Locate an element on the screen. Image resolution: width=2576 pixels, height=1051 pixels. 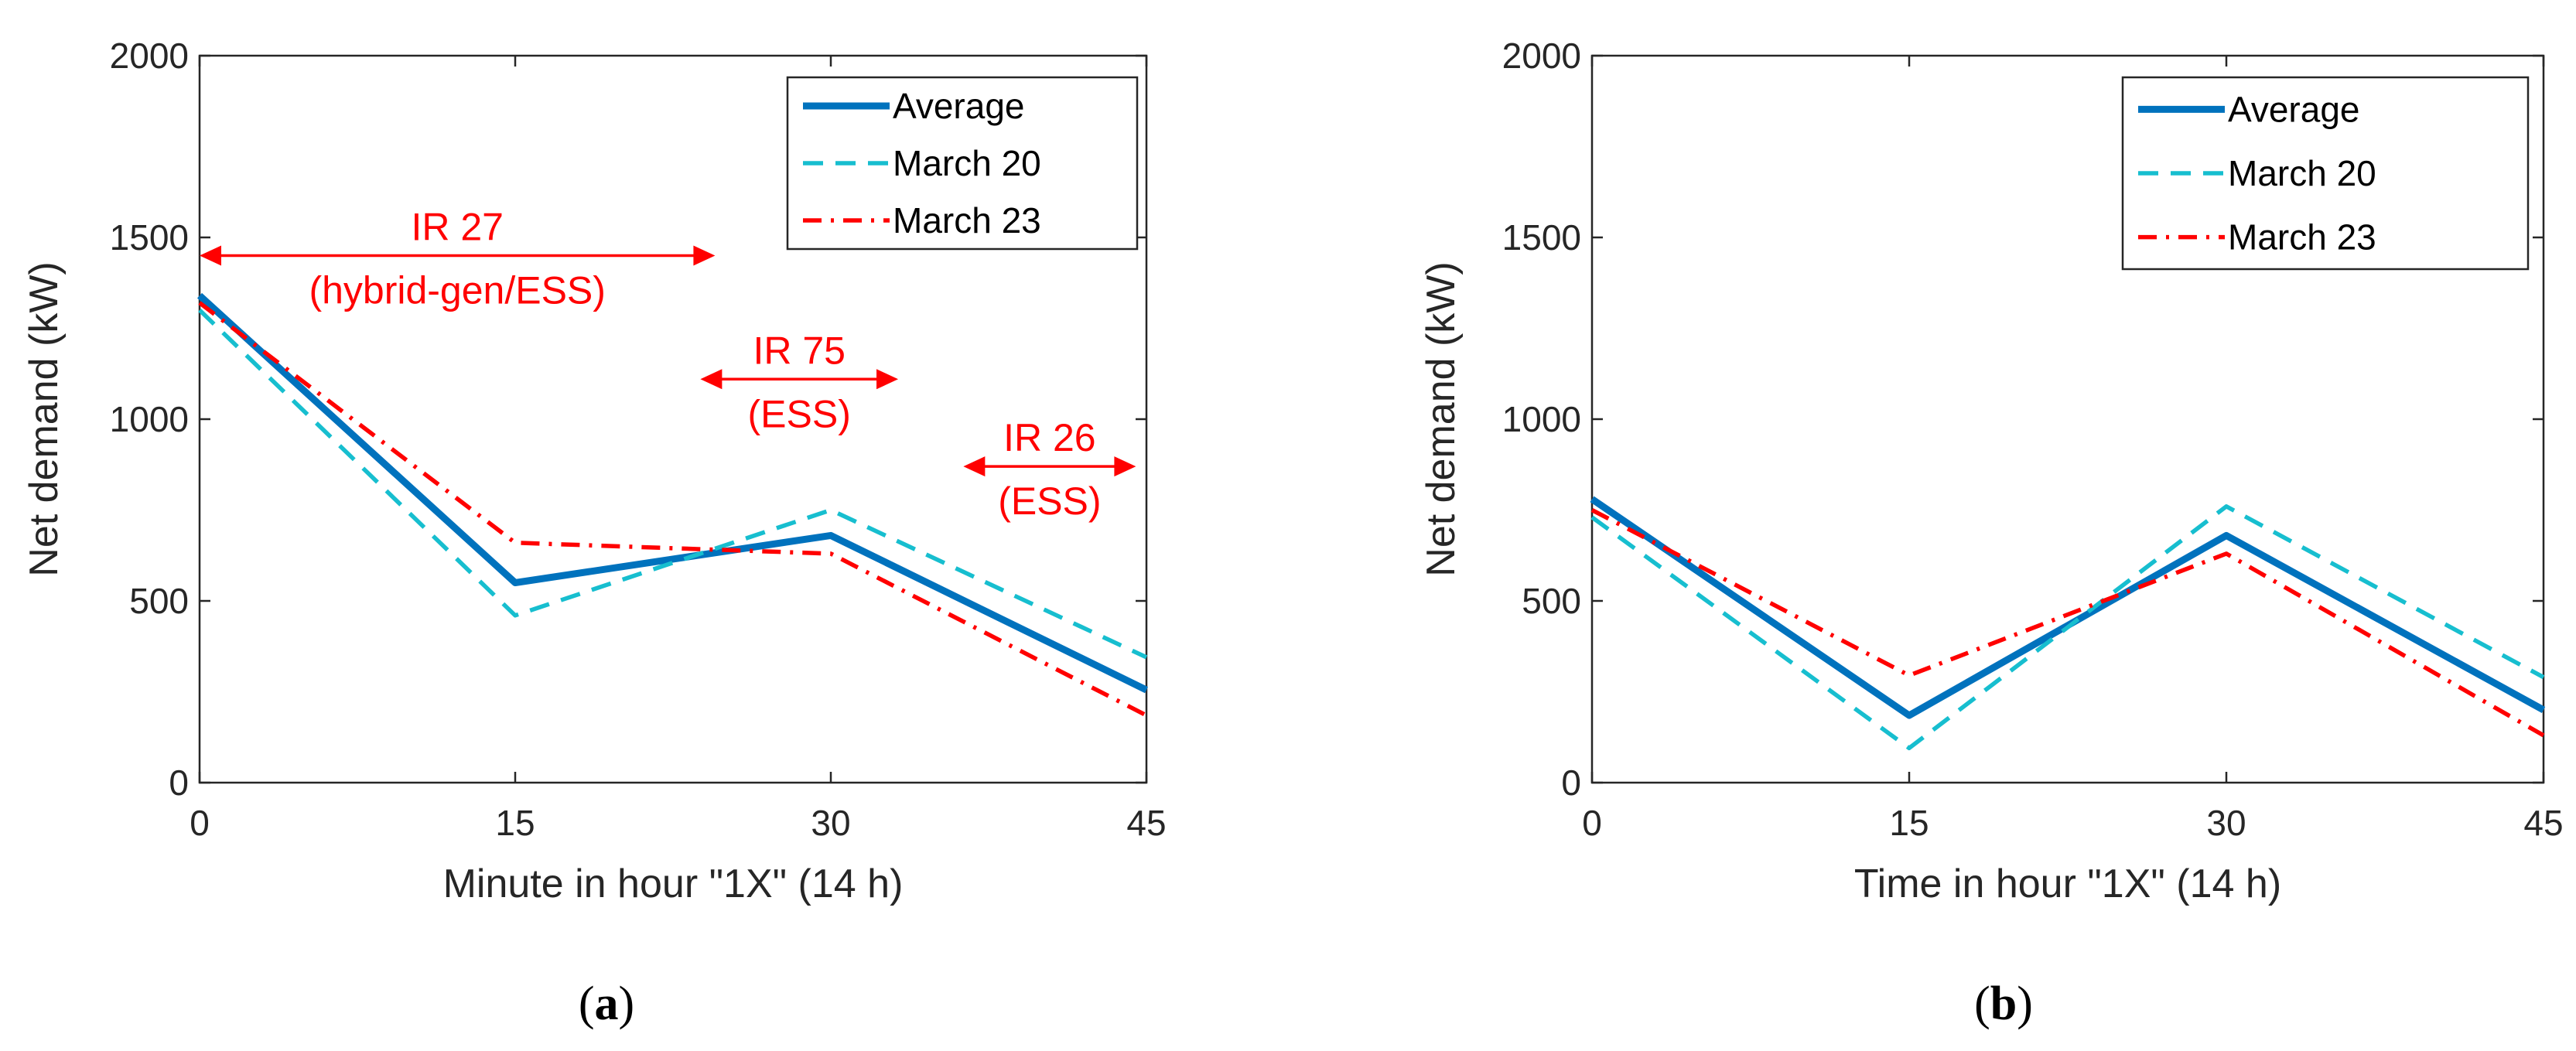
x-axis-label: Time in hour "1X" (14 h) is located at coordinates (2067, 884).